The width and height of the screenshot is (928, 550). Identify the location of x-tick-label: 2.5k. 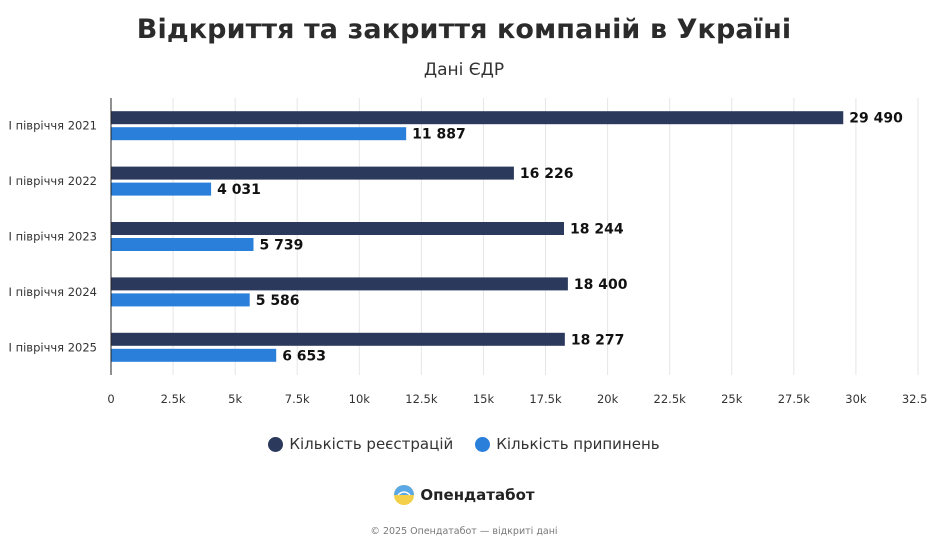
(173, 399).